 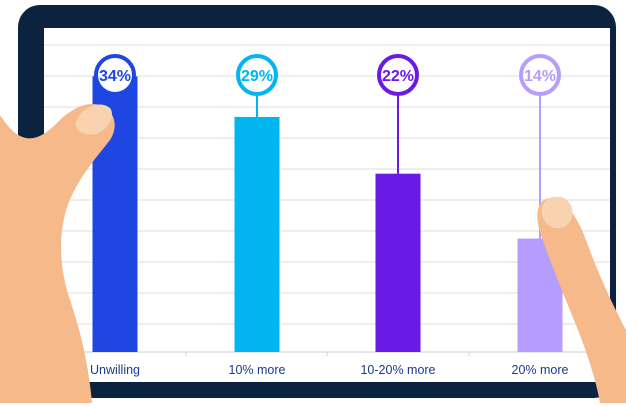 What do you see at coordinates (557, 212) in the screenshot?
I see `right-fingernail` at bounding box center [557, 212].